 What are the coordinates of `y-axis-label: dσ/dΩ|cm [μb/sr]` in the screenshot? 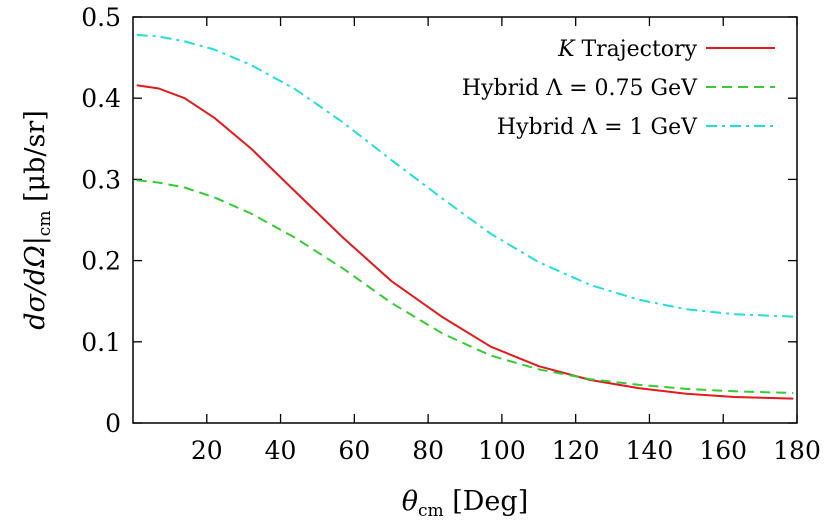 It's located at (37, 220).